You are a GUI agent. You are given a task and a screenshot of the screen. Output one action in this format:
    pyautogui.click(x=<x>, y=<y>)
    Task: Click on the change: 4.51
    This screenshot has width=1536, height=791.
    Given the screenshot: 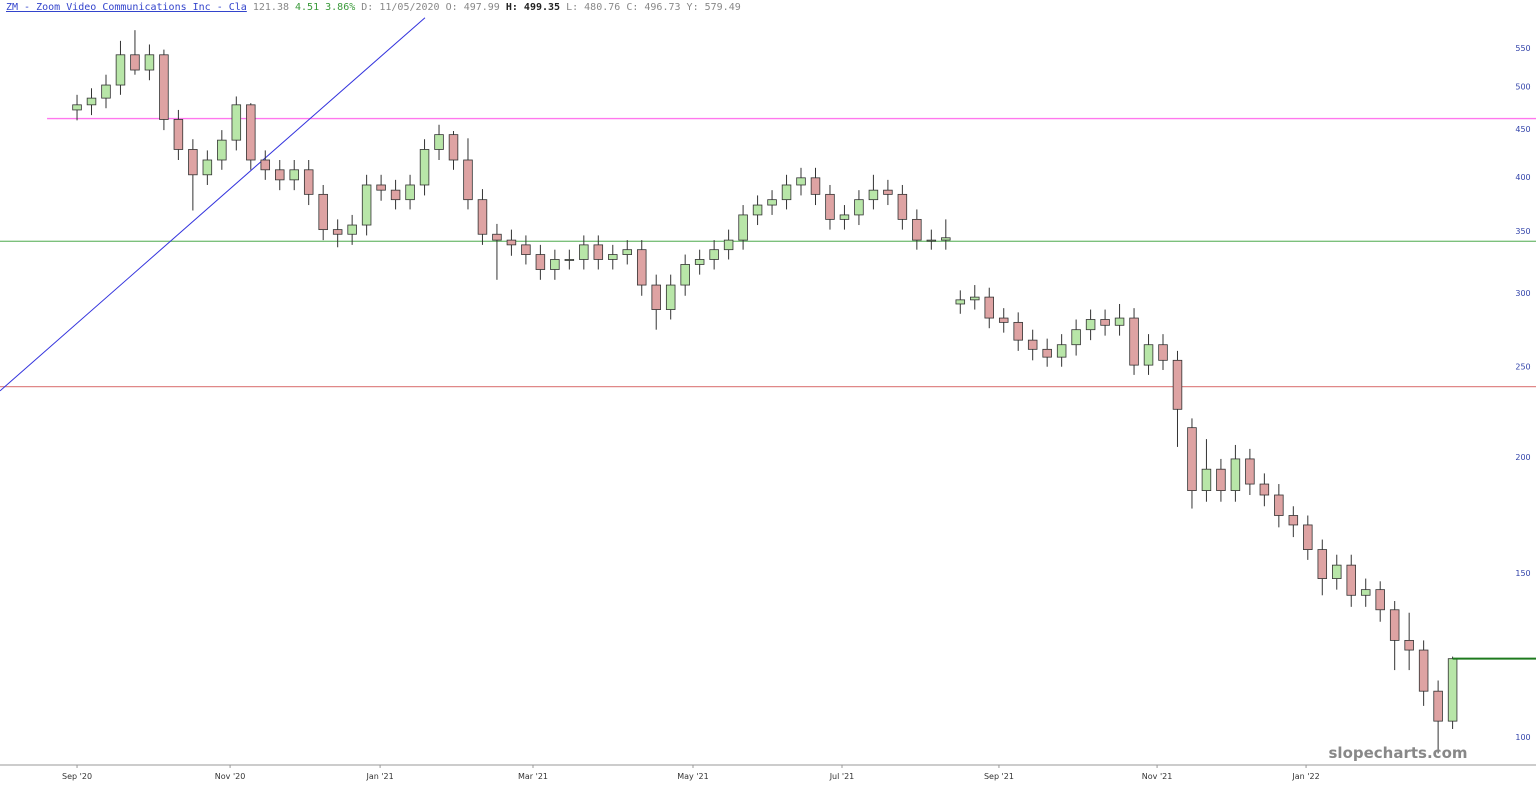 What is the action you would take?
    pyautogui.click(x=307, y=7)
    